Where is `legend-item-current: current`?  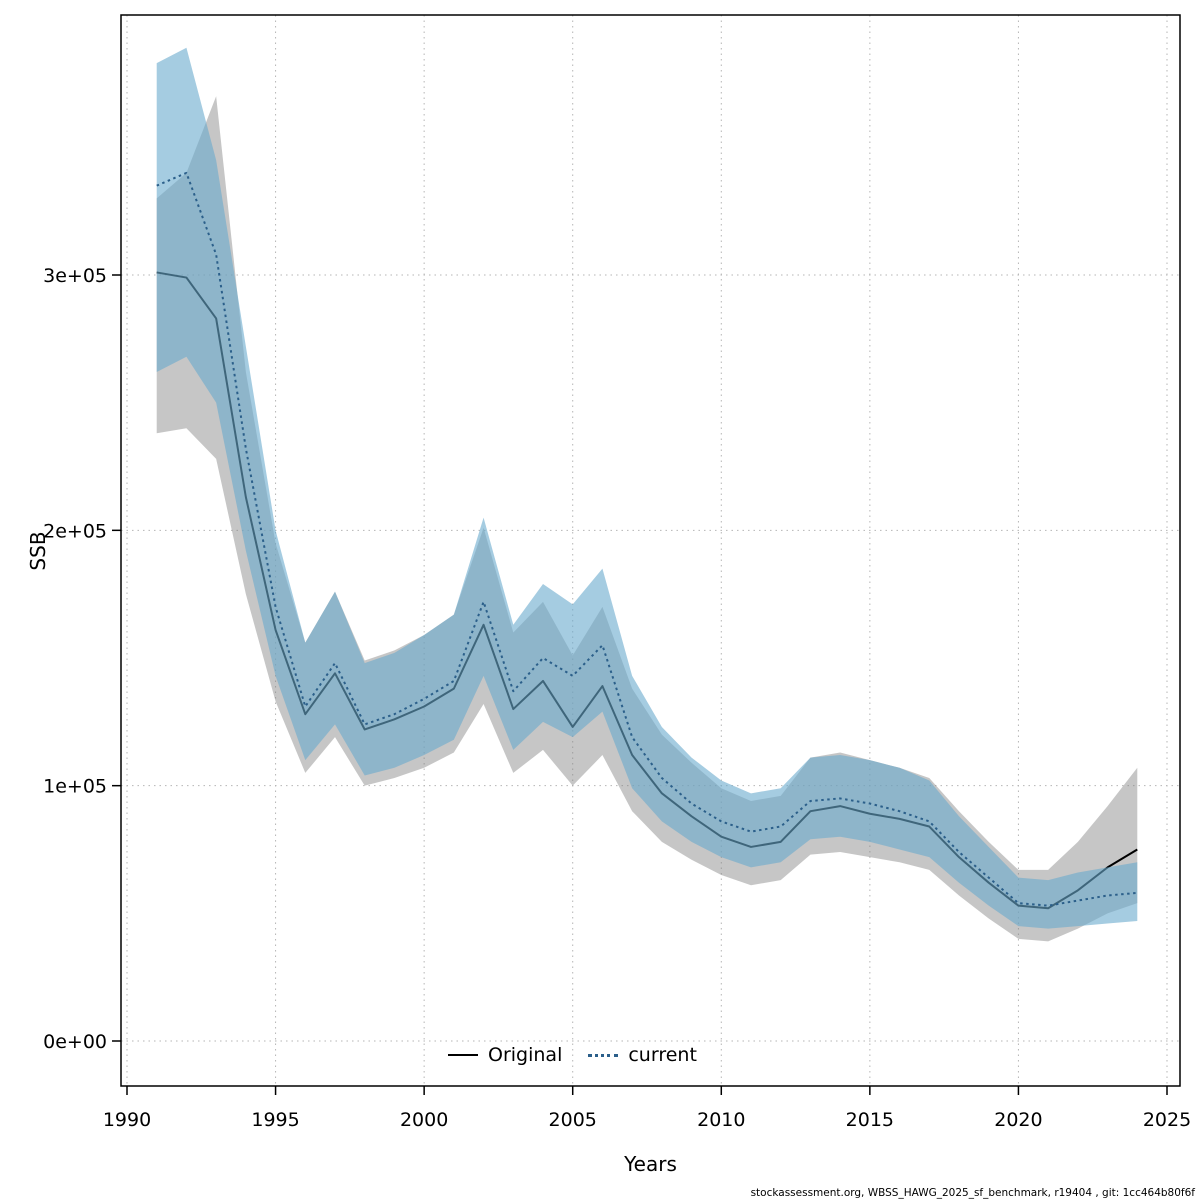
legend-item-current: current is located at coordinates (642, 1055).